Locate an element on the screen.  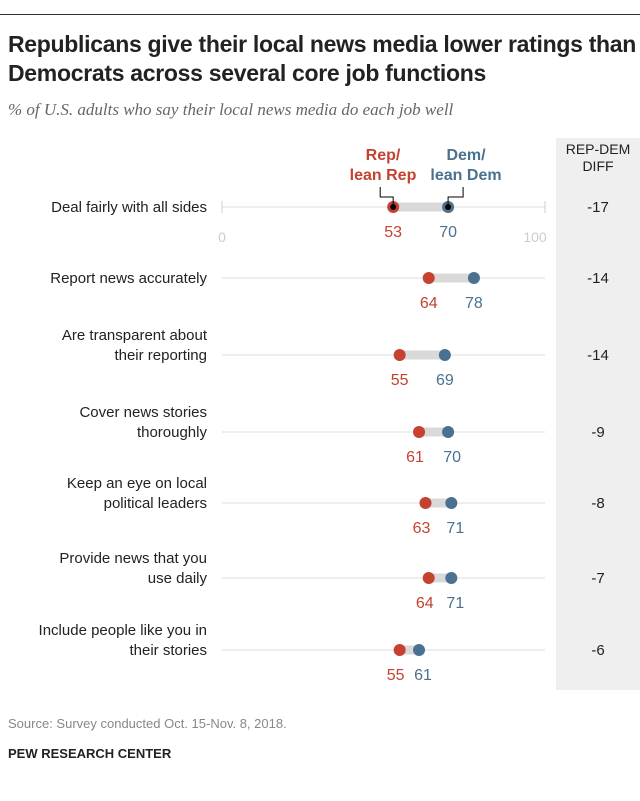
category-label: Cover news stories is located at coordinates (143, 412).